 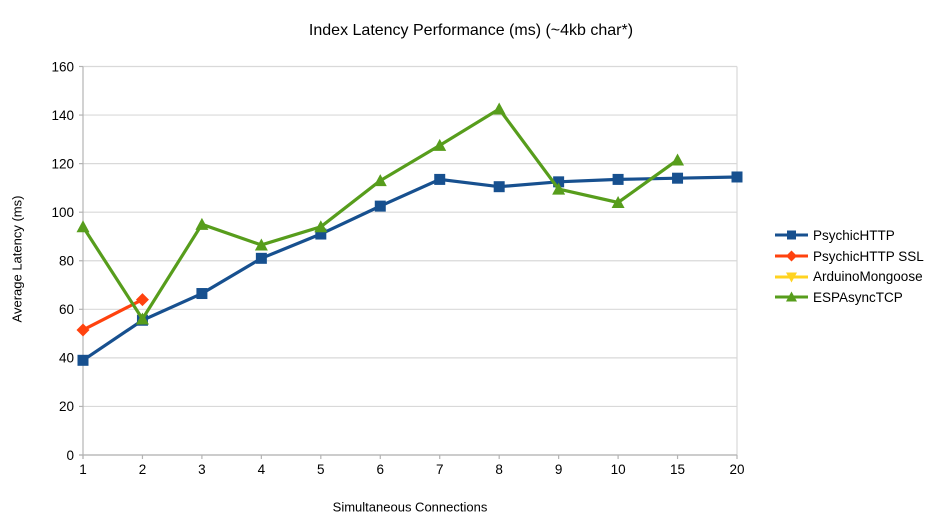 What do you see at coordinates (66, 358) in the screenshot?
I see `y-tick-label: 40` at bounding box center [66, 358].